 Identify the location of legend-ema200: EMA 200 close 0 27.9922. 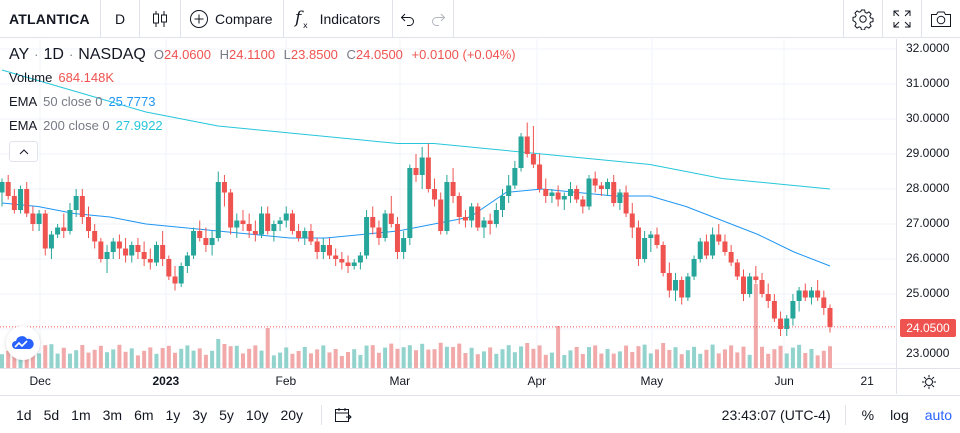
(265, 130).